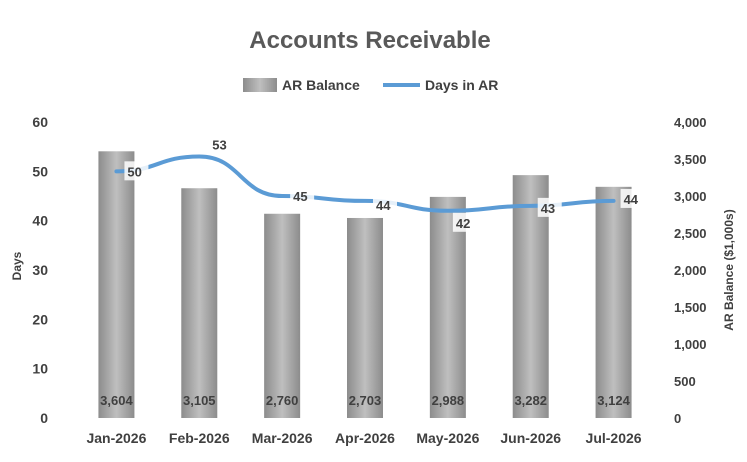 Image resolution: width=747 pixels, height=462 pixels. Describe the element at coordinates (40, 171) in the screenshot. I see `left-tick-label: 50` at that location.